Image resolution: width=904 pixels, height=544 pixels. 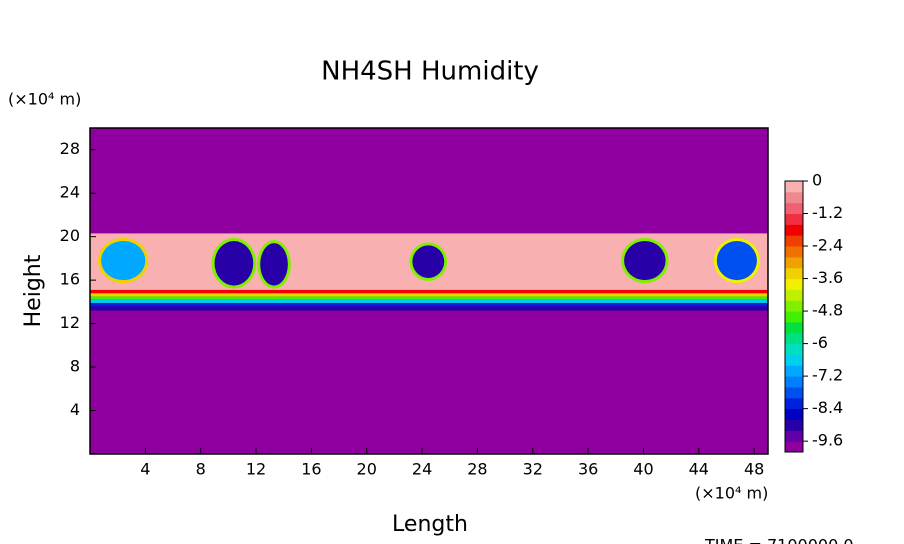 I want to click on x-axis-label: Length, so click(x=430, y=524).